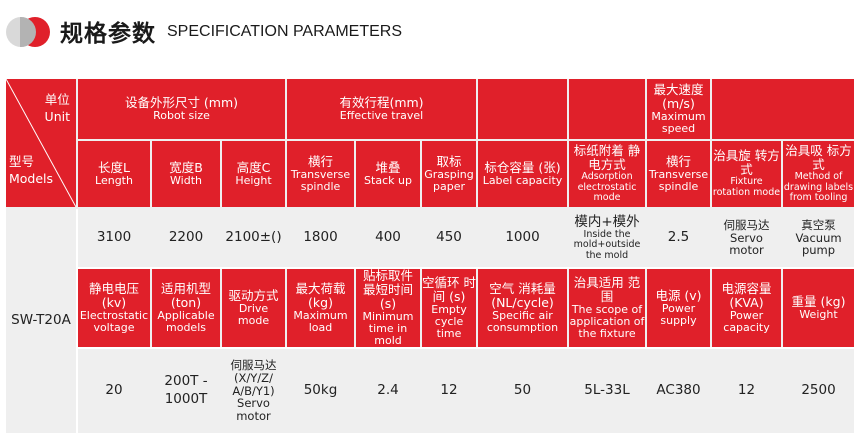 The width and height of the screenshot is (860, 437). I want to click on header-stack: 堆叠 Stack up, so click(388, 174).